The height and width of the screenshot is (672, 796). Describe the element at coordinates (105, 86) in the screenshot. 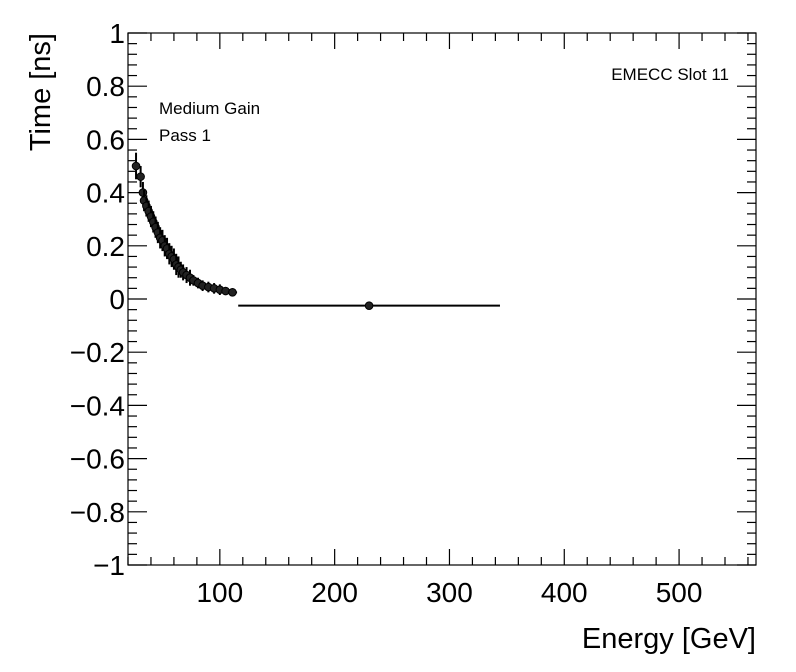

I see `y-tick-label: 0.8` at that location.